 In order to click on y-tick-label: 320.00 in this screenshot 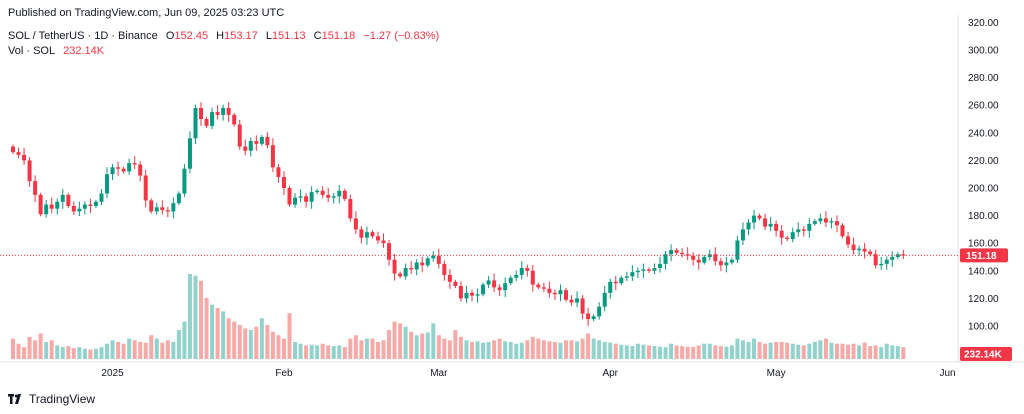, I will do `click(983, 23)`.